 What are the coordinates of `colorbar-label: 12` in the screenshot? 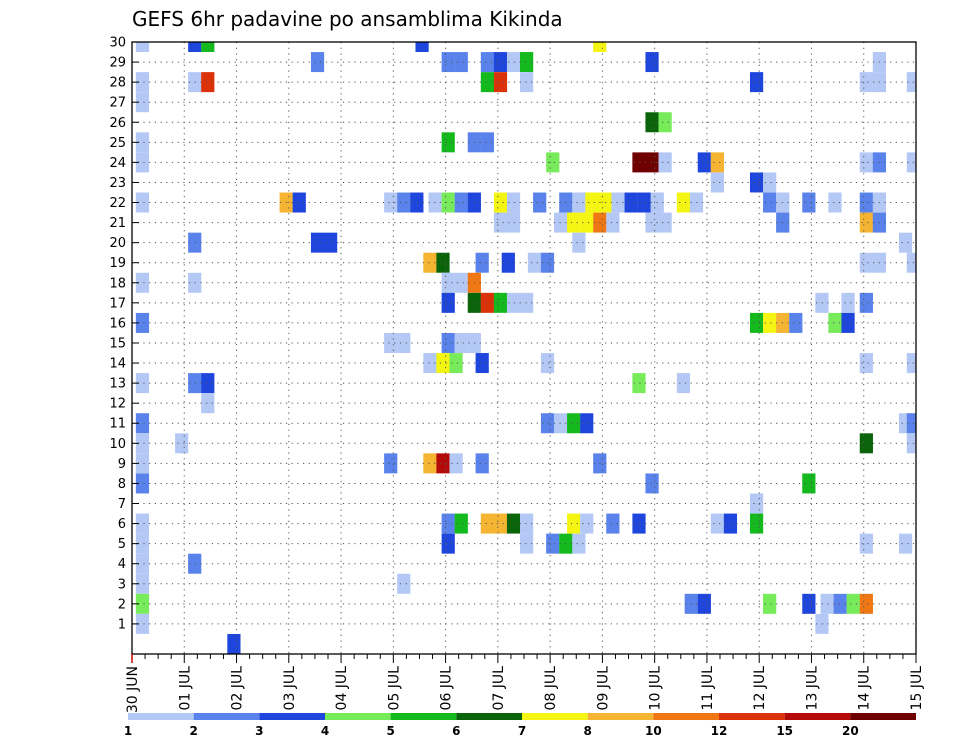 It's located at (719, 731).